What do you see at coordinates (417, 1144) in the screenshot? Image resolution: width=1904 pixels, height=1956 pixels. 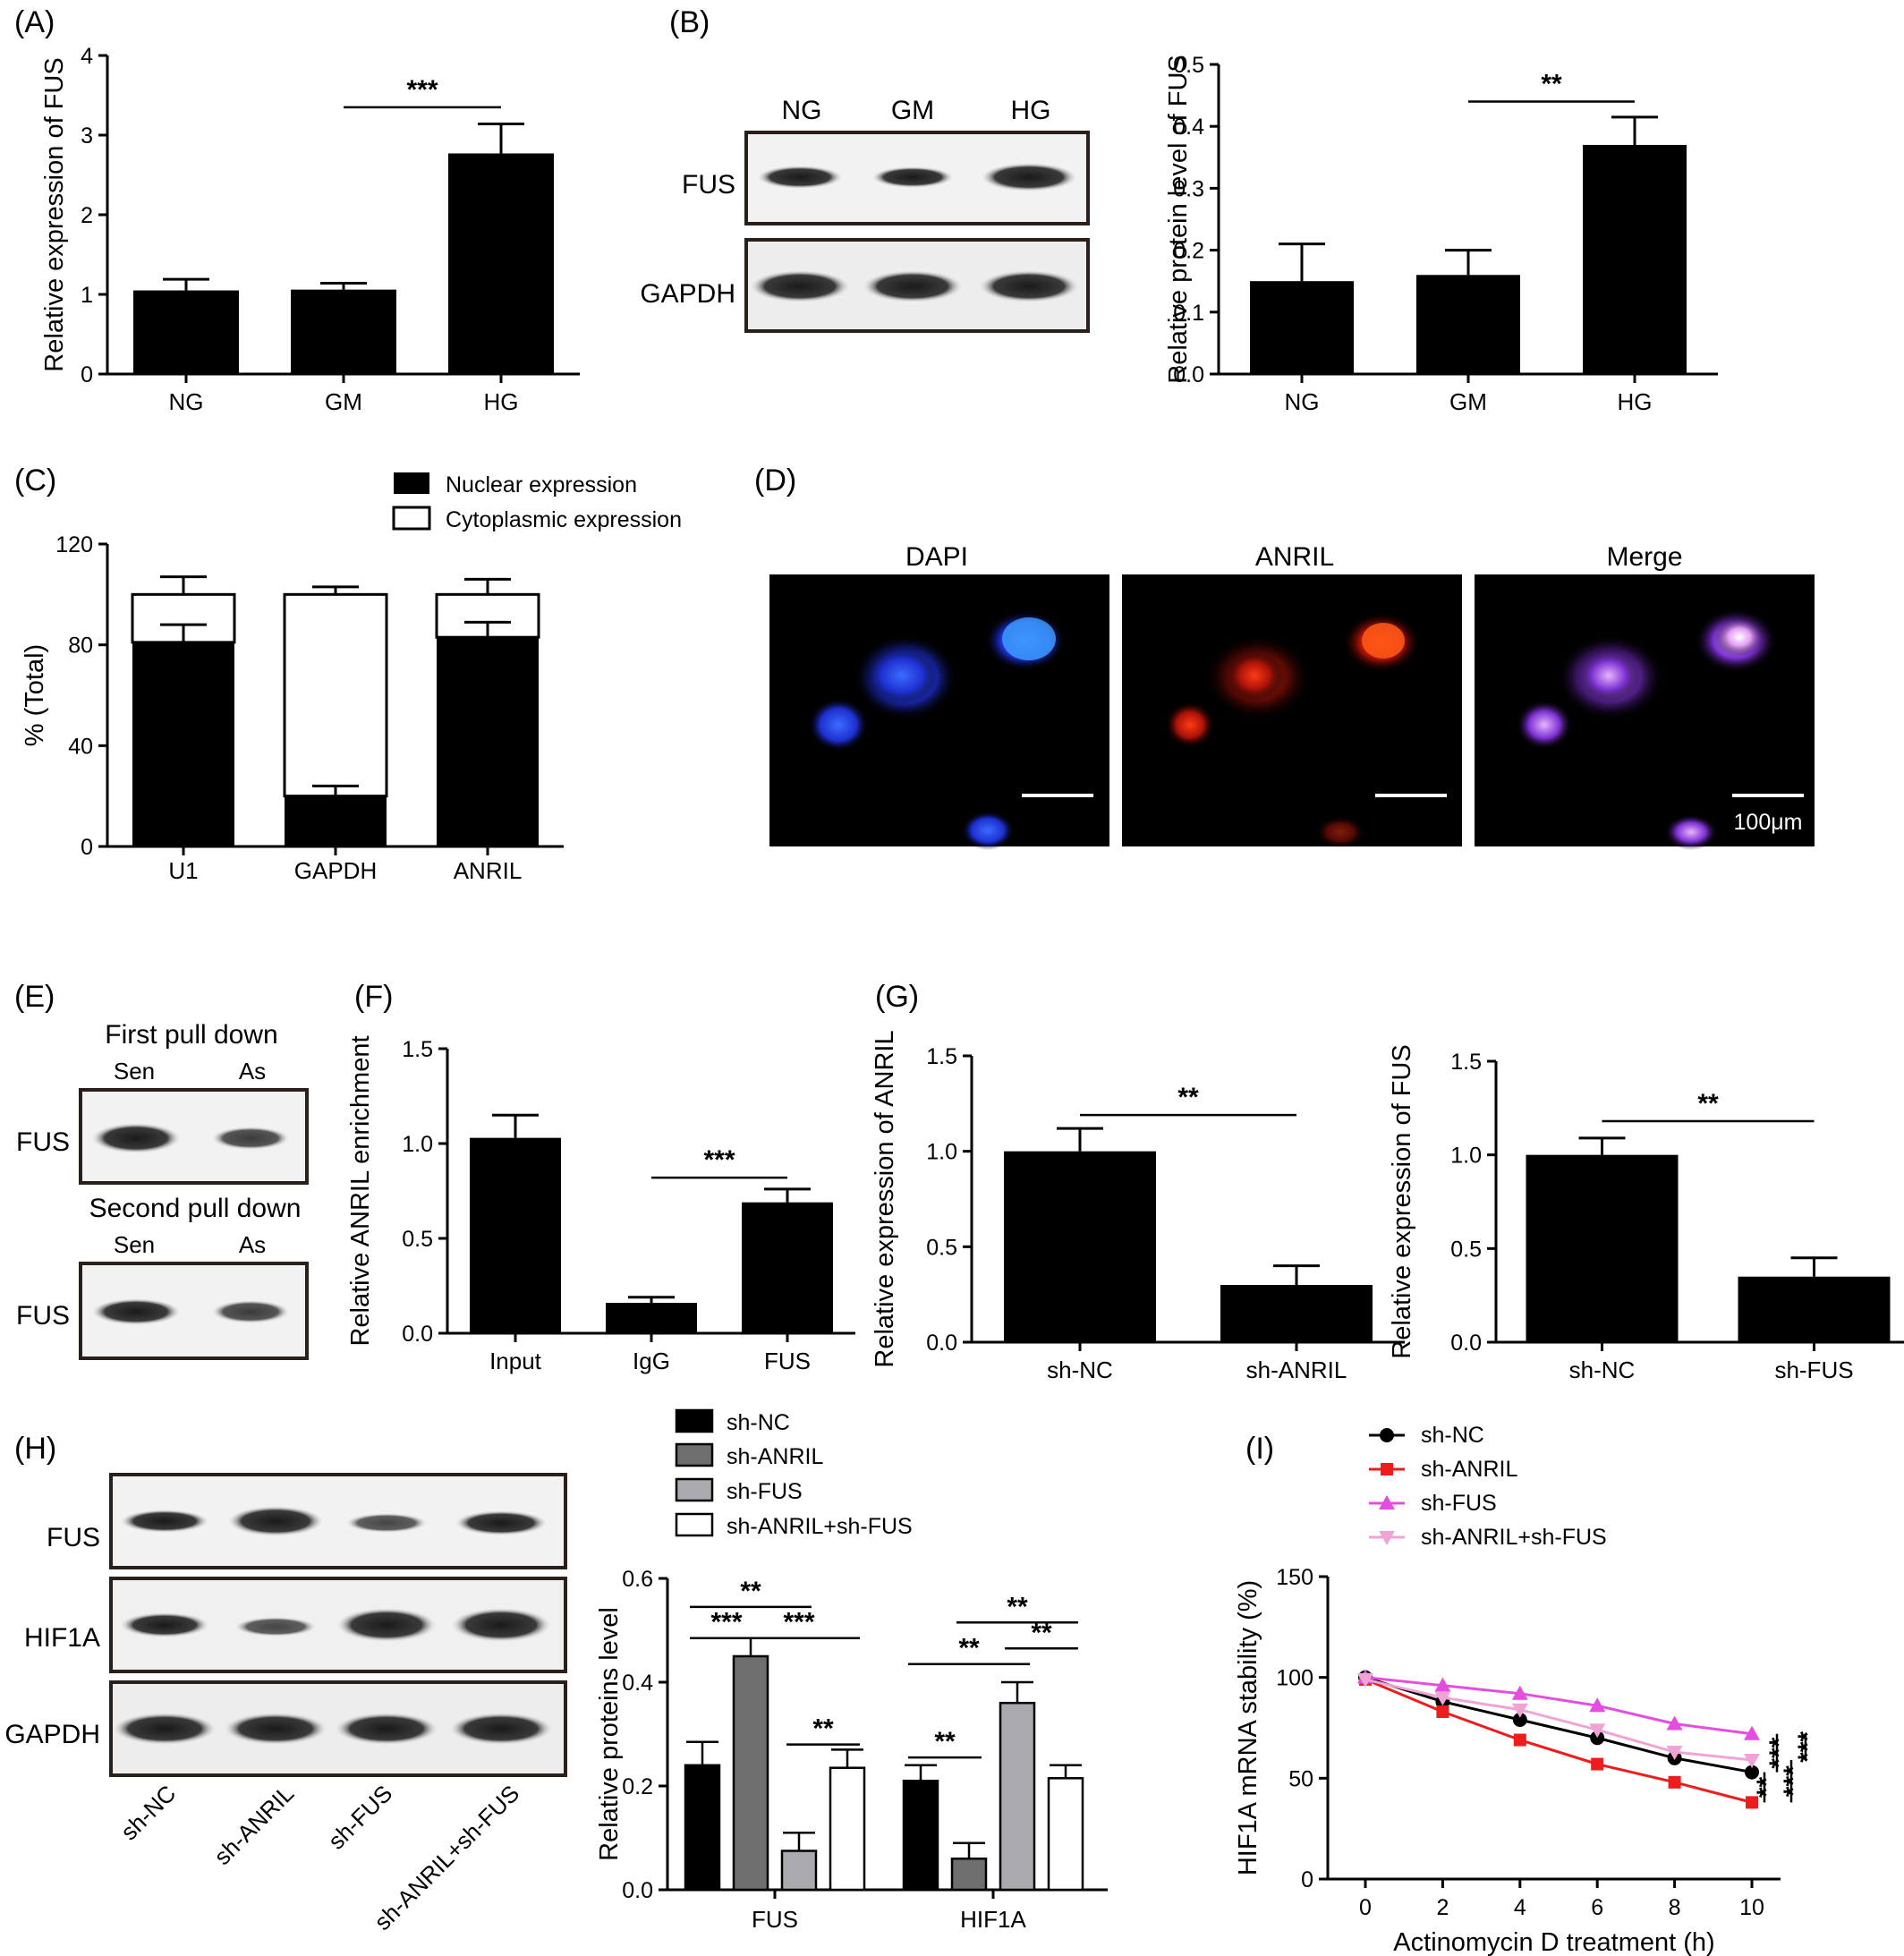 I see `f-y-tick-label: 1.0` at bounding box center [417, 1144].